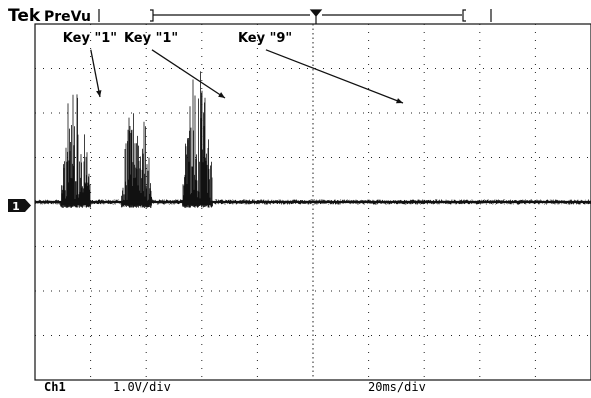 This screenshot has width=591, height=398. Describe the element at coordinates (233, 67) in the screenshot. I see `annotations: Key "1" Key "1" Key "9"` at that location.